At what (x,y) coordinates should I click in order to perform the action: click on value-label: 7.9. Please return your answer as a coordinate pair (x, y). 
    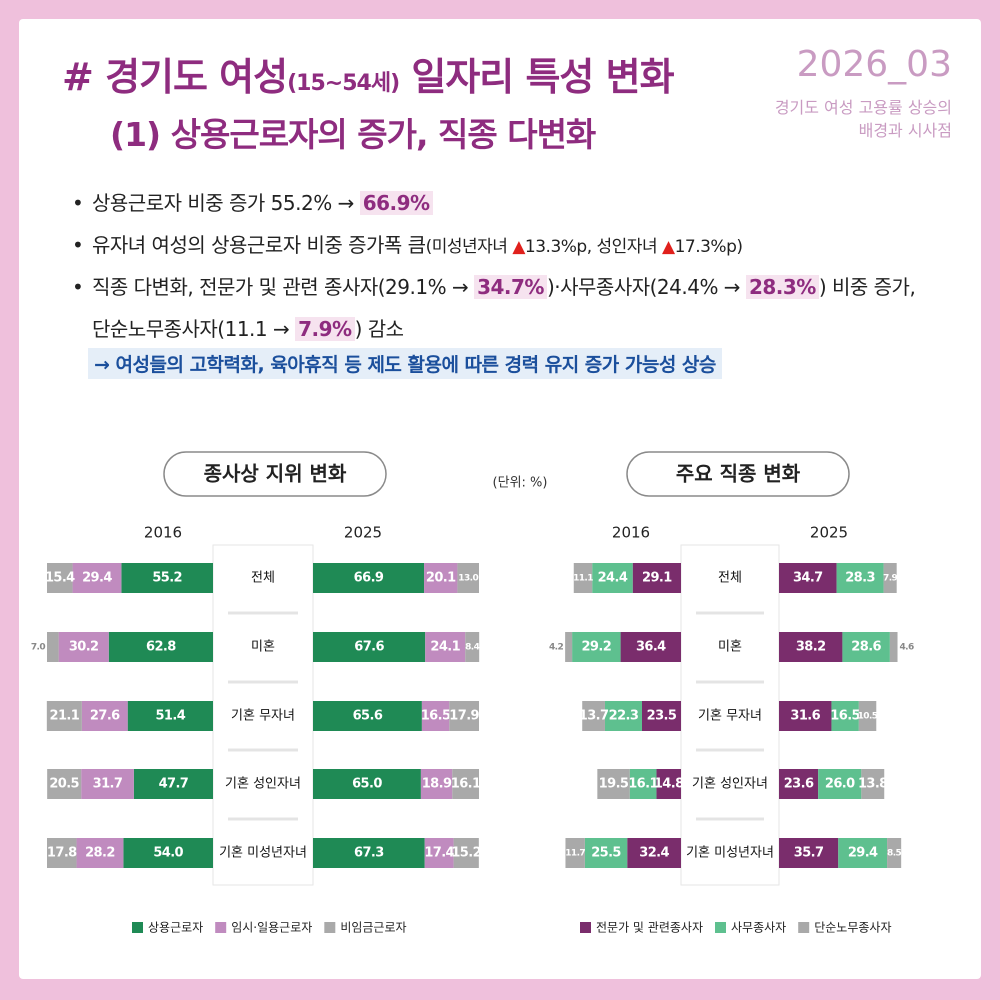
    Looking at the image, I should click on (890, 579).